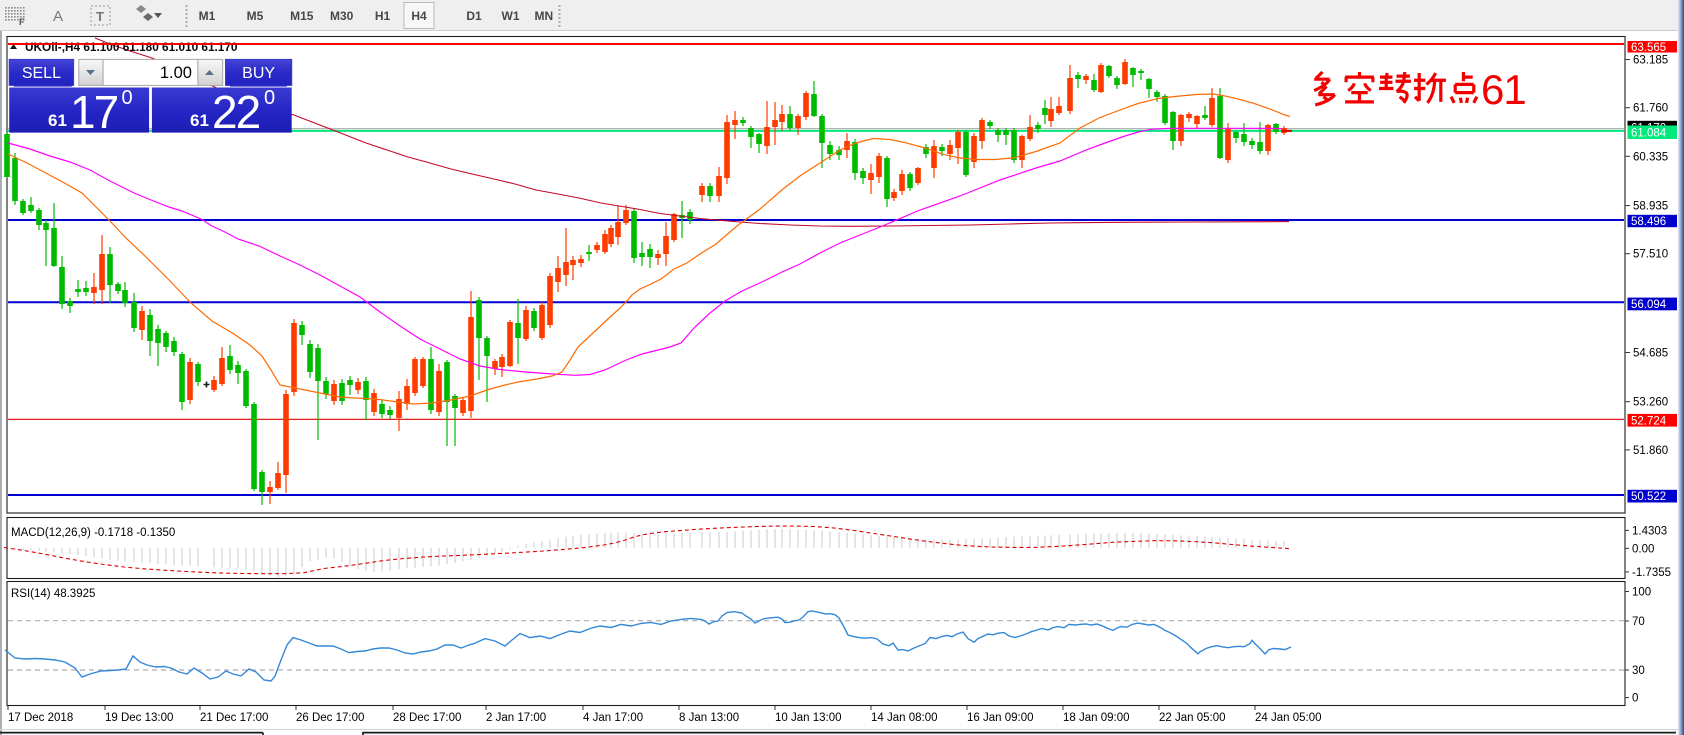 This screenshot has height=735, width=1684. What do you see at coordinates (904, 718) in the screenshot?
I see `svg-text: 14 Jan 08:00` at bounding box center [904, 718].